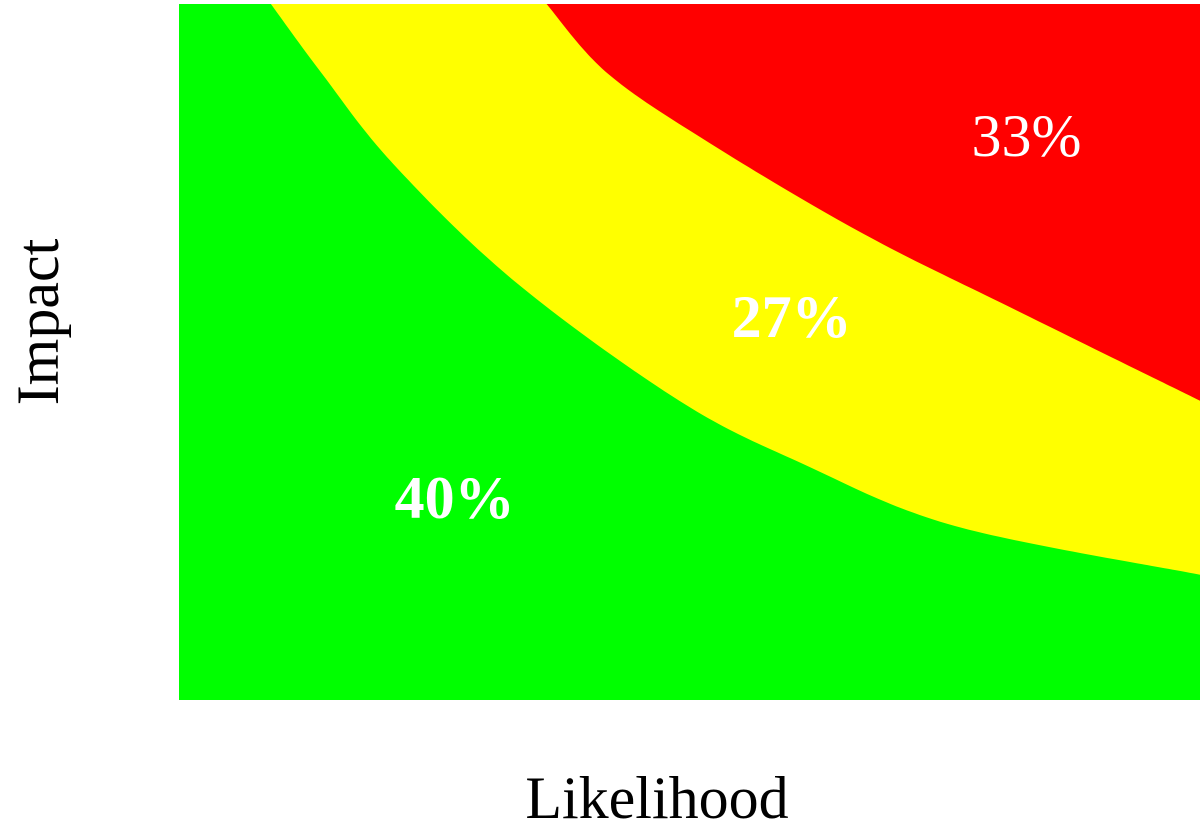  Describe the element at coordinates (792, 317) in the screenshot. I see `zone-label-medium: 27%` at that location.